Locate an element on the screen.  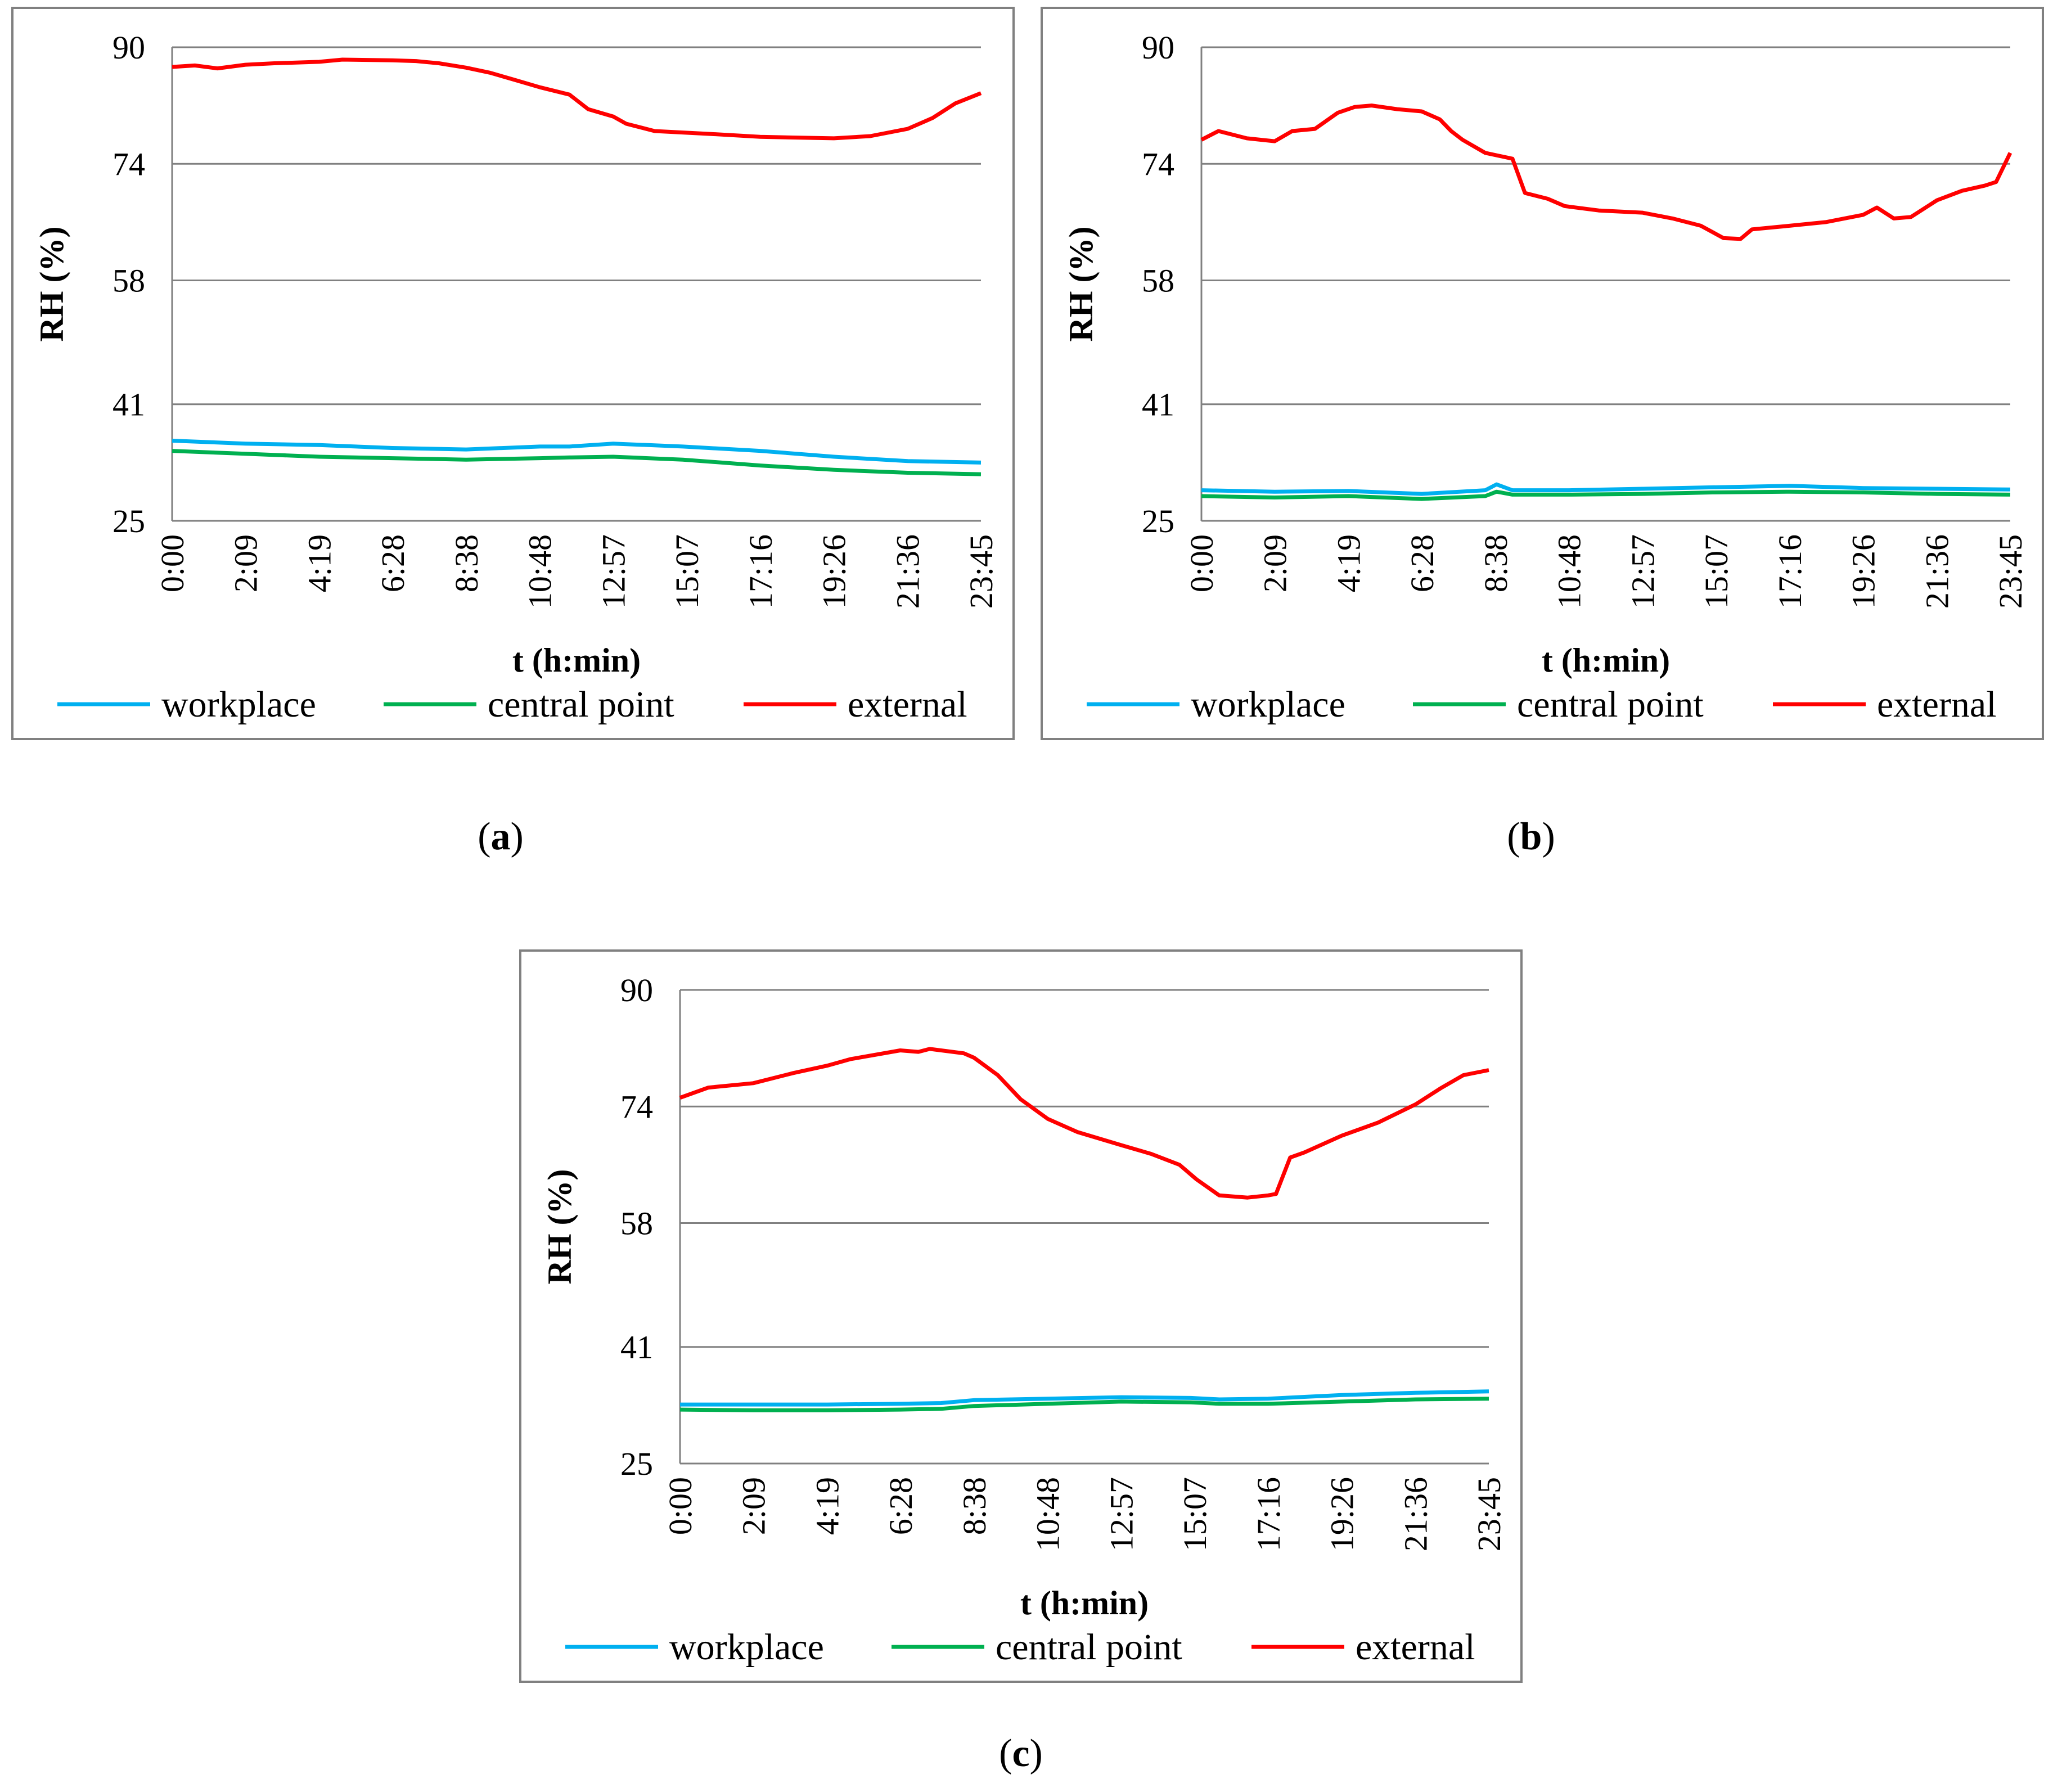
caption-letter: c is located at coordinates (1020, 1753).